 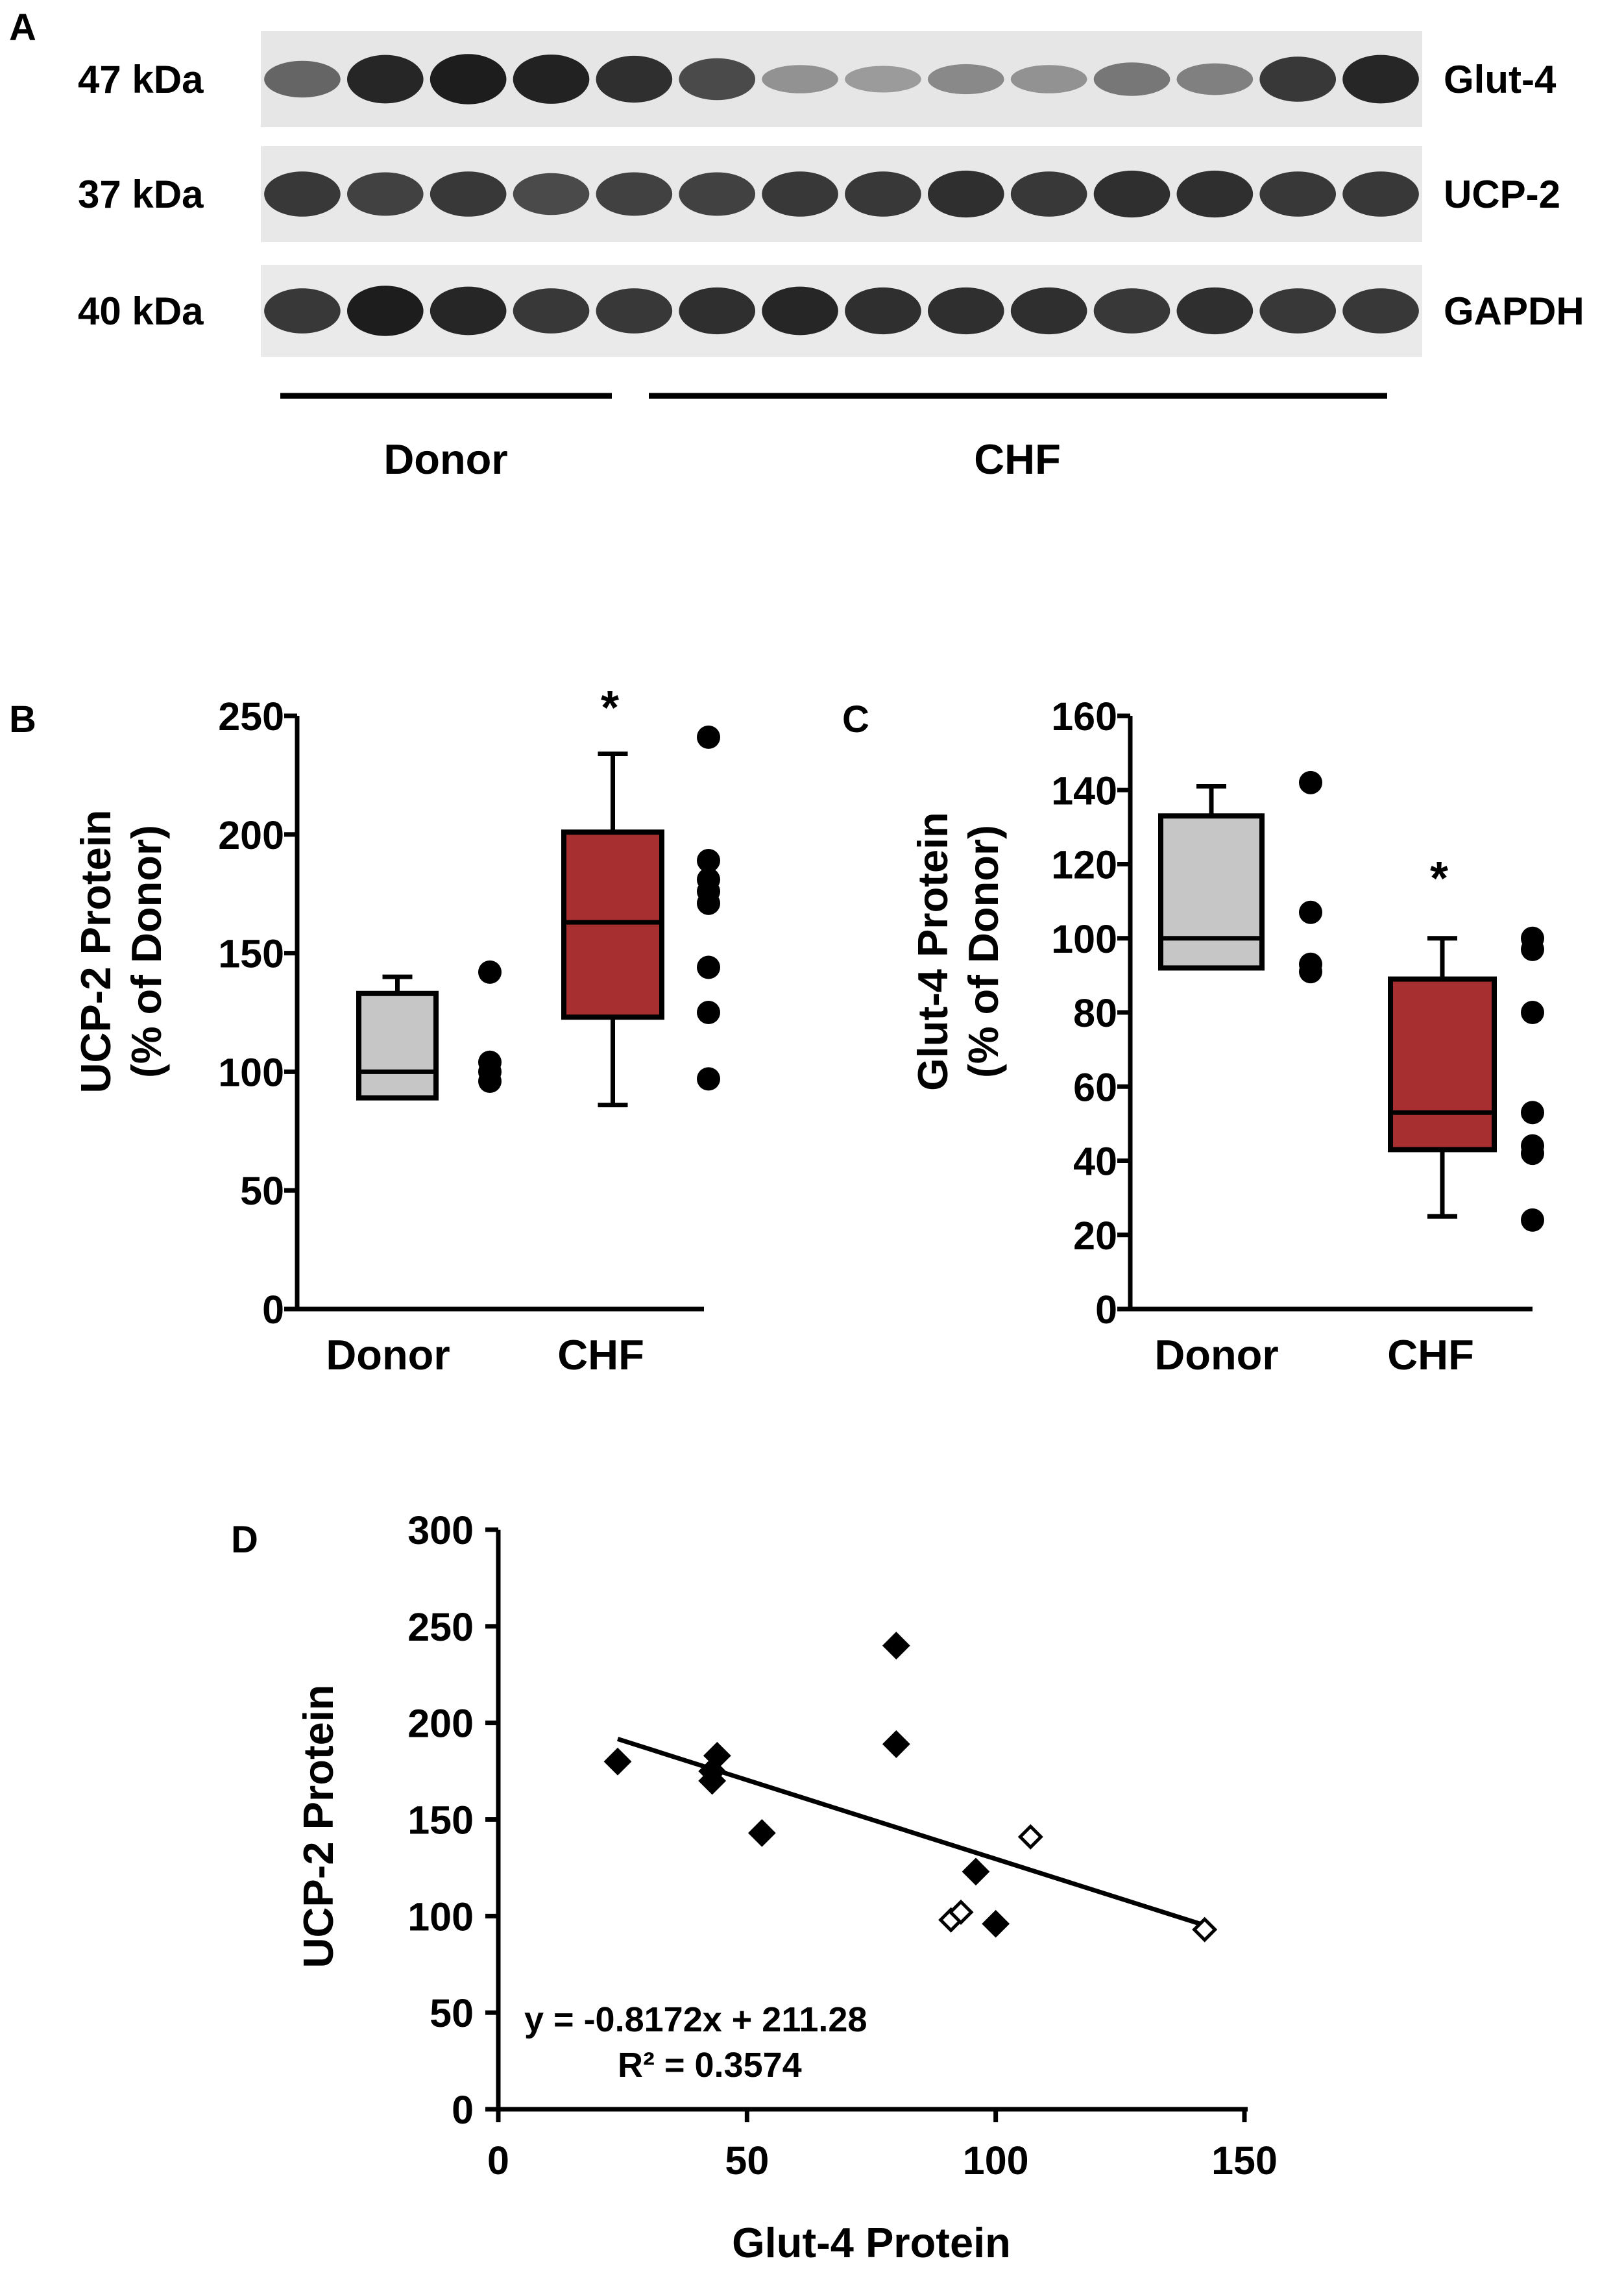 I want to click on panel-b-ylabel-2: (% of Donor), so click(x=146, y=951).